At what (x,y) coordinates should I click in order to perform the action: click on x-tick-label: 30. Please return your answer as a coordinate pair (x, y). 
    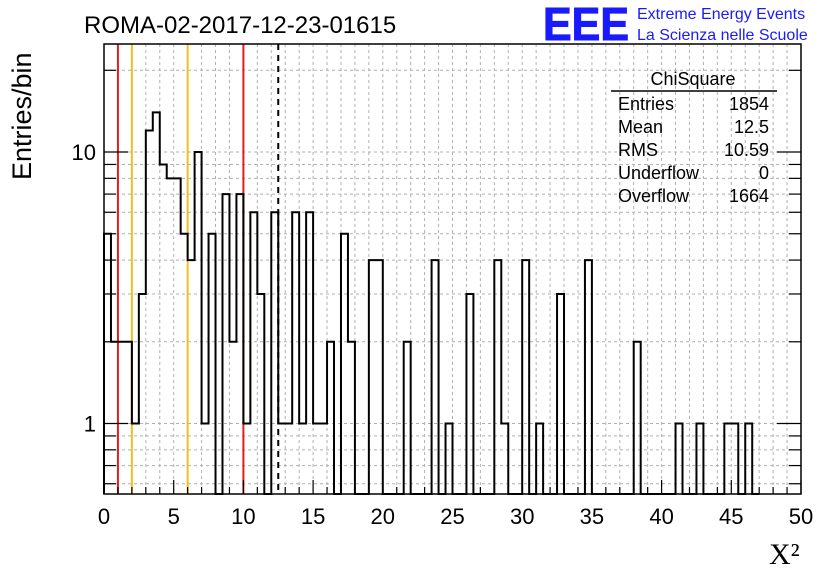
    Looking at the image, I should click on (522, 516).